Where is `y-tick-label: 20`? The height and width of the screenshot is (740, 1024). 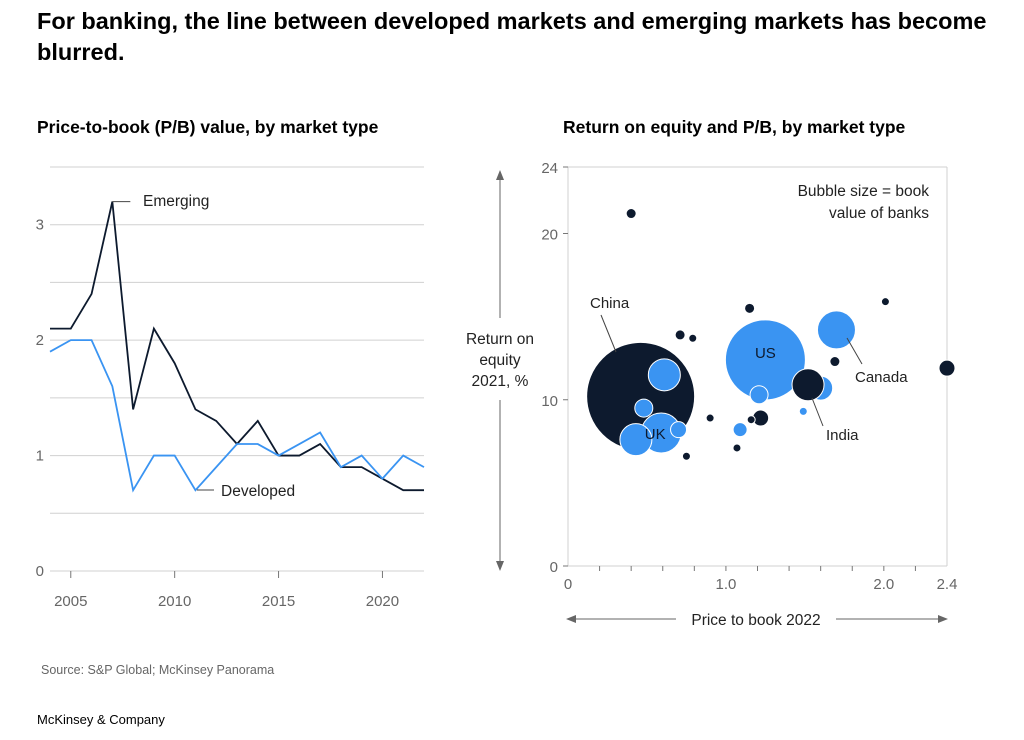
y-tick-label: 20 is located at coordinates (549, 235).